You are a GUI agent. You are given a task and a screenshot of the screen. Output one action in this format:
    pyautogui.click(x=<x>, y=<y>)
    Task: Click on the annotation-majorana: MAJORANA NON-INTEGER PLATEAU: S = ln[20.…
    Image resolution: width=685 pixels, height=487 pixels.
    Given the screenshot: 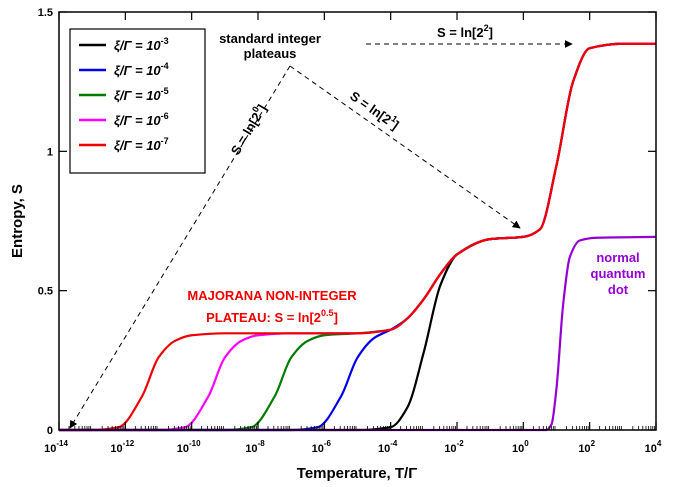 What is the action you would take?
    pyautogui.click(x=272, y=306)
    